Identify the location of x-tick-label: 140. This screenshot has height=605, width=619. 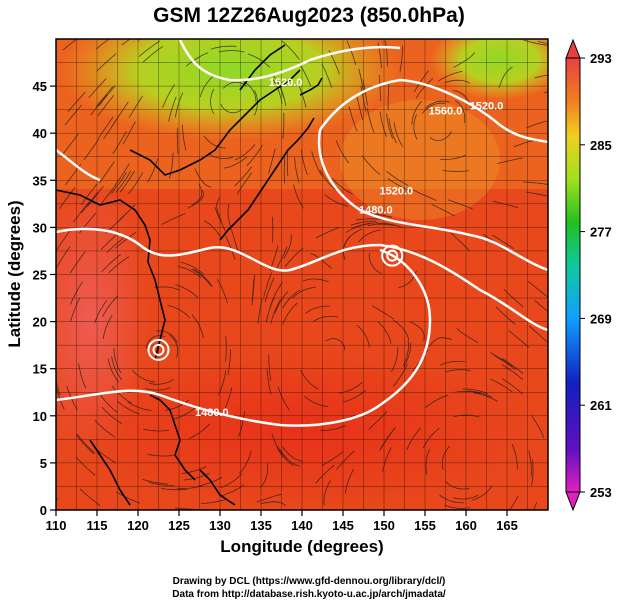
(302, 525).